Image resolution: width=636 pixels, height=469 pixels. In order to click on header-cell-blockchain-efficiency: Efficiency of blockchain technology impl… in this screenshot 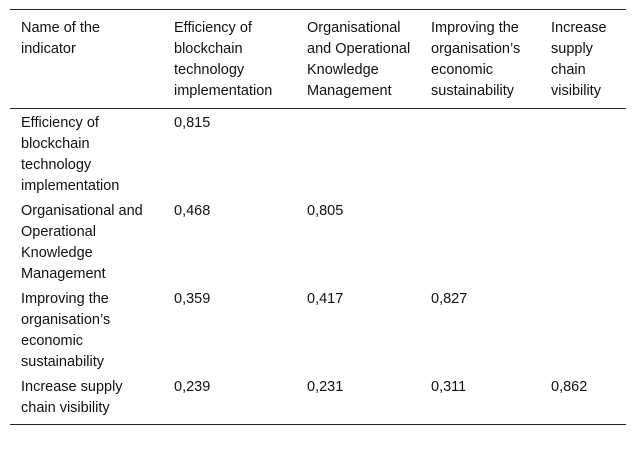, I will do `click(223, 59)`.